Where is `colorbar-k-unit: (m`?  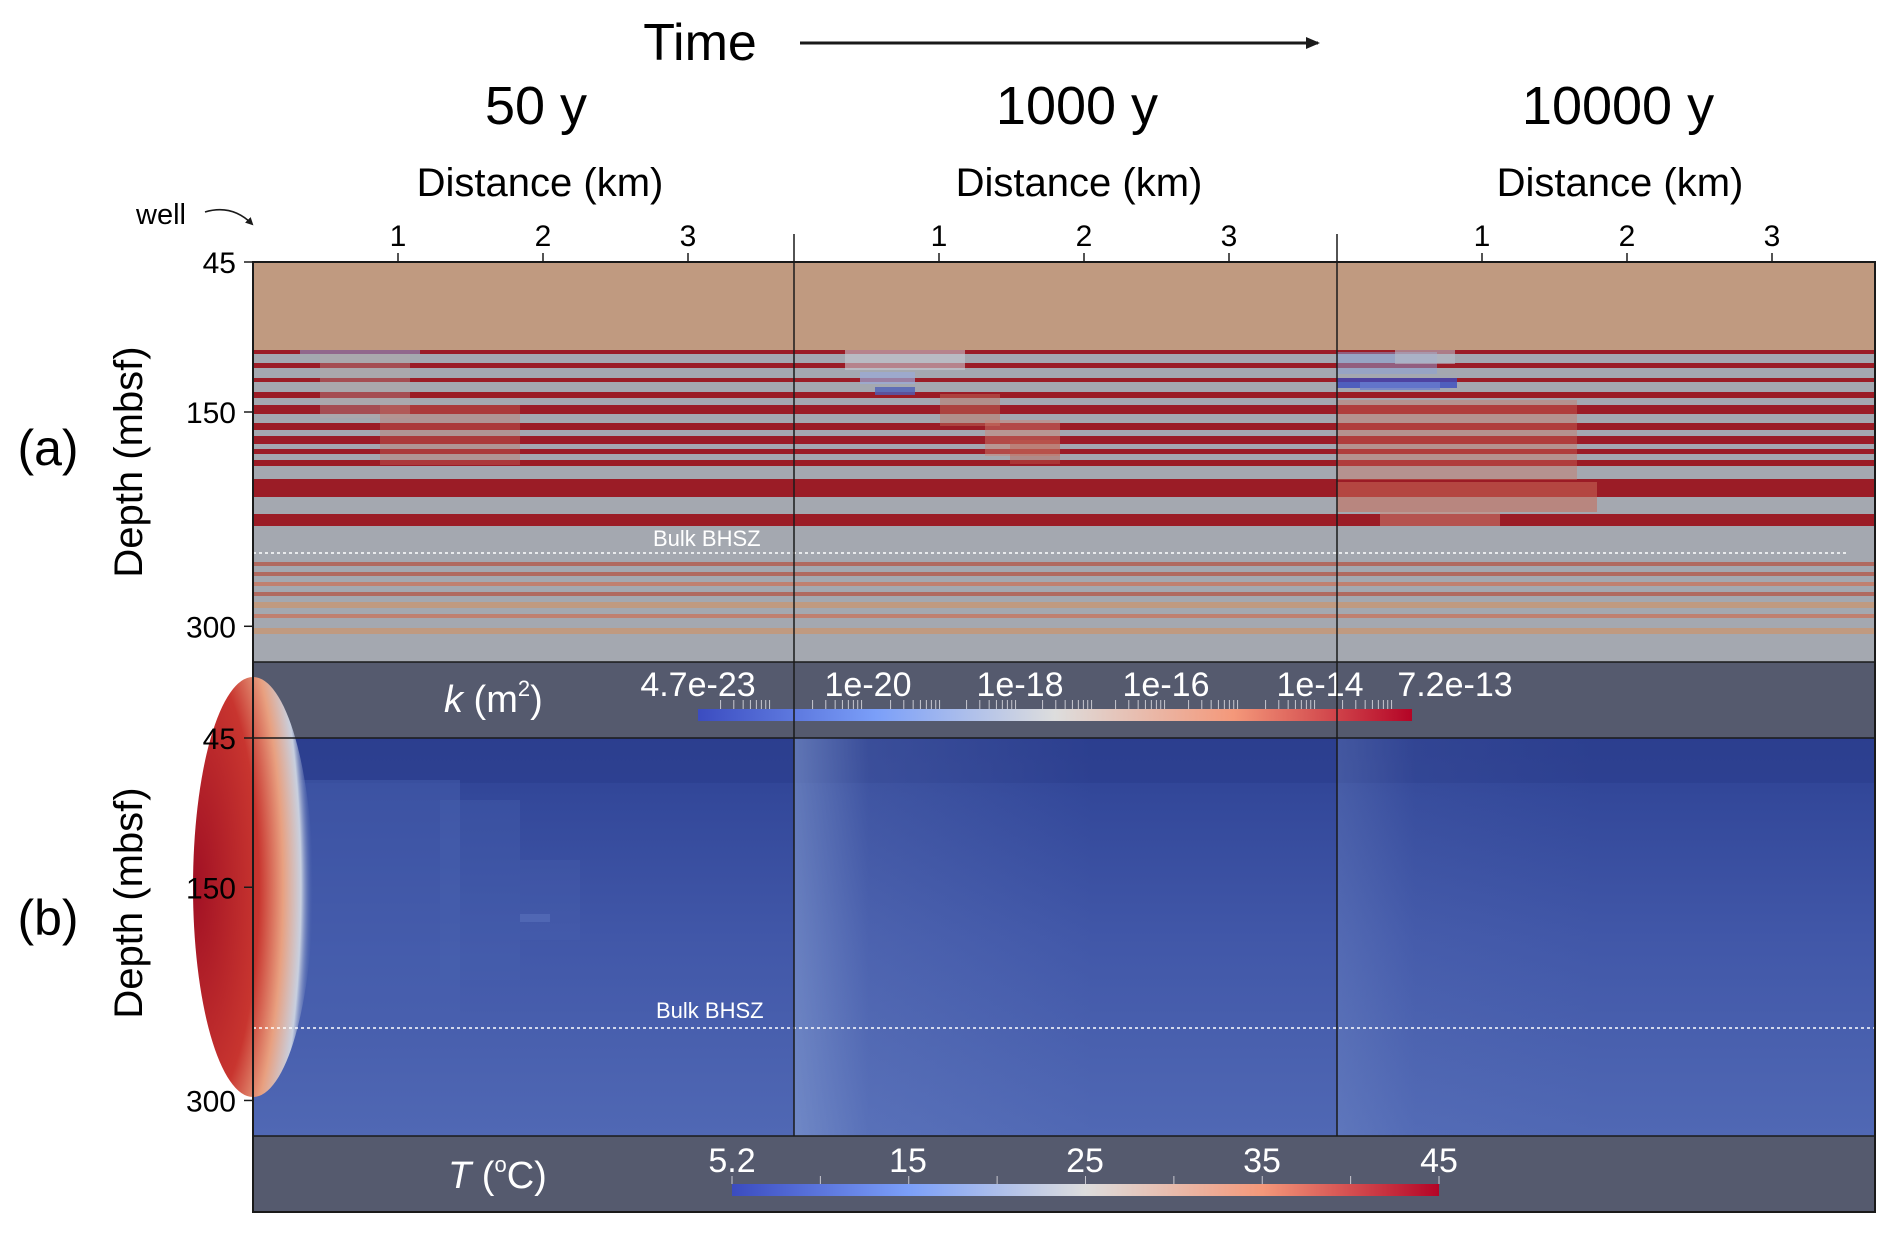 colorbar-k-unit: (m is located at coordinates (490, 700).